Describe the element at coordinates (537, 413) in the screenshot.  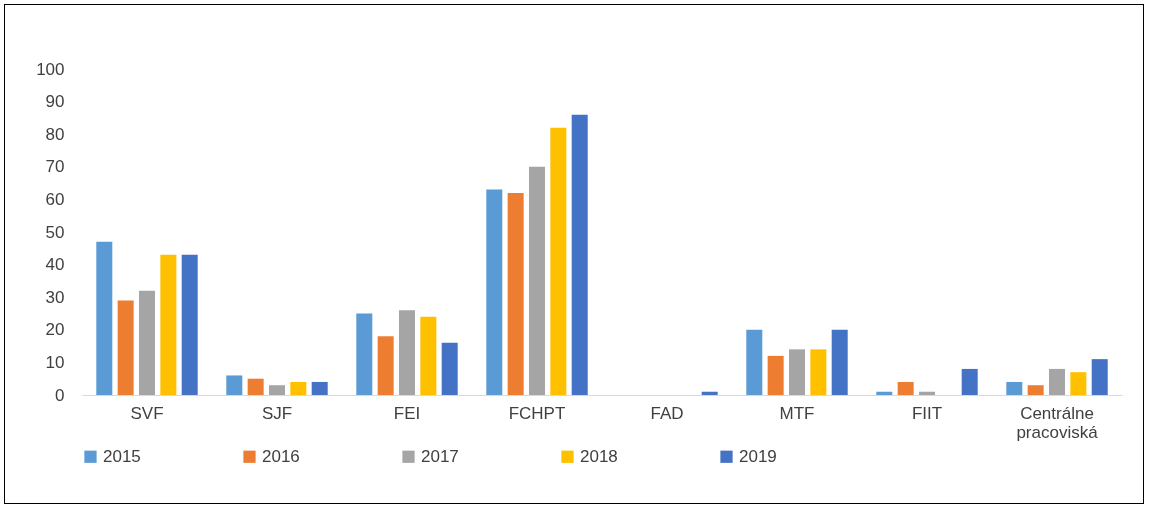
I see `x-tick-label: FCHPT` at that location.